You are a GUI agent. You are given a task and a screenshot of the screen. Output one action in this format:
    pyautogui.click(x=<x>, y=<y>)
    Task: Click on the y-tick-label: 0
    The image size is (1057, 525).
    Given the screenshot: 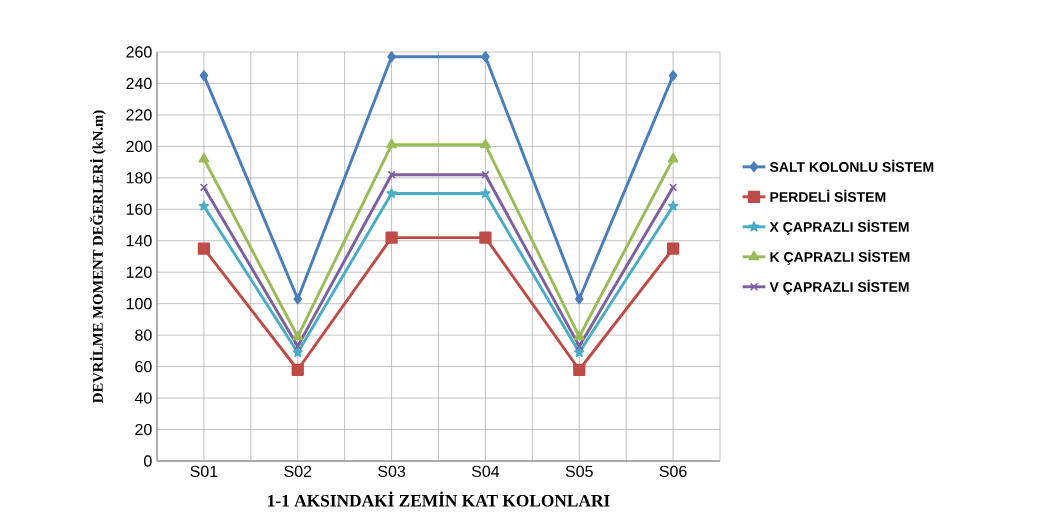 What is the action you would take?
    pyautogui.click(x=148, y=461)
    